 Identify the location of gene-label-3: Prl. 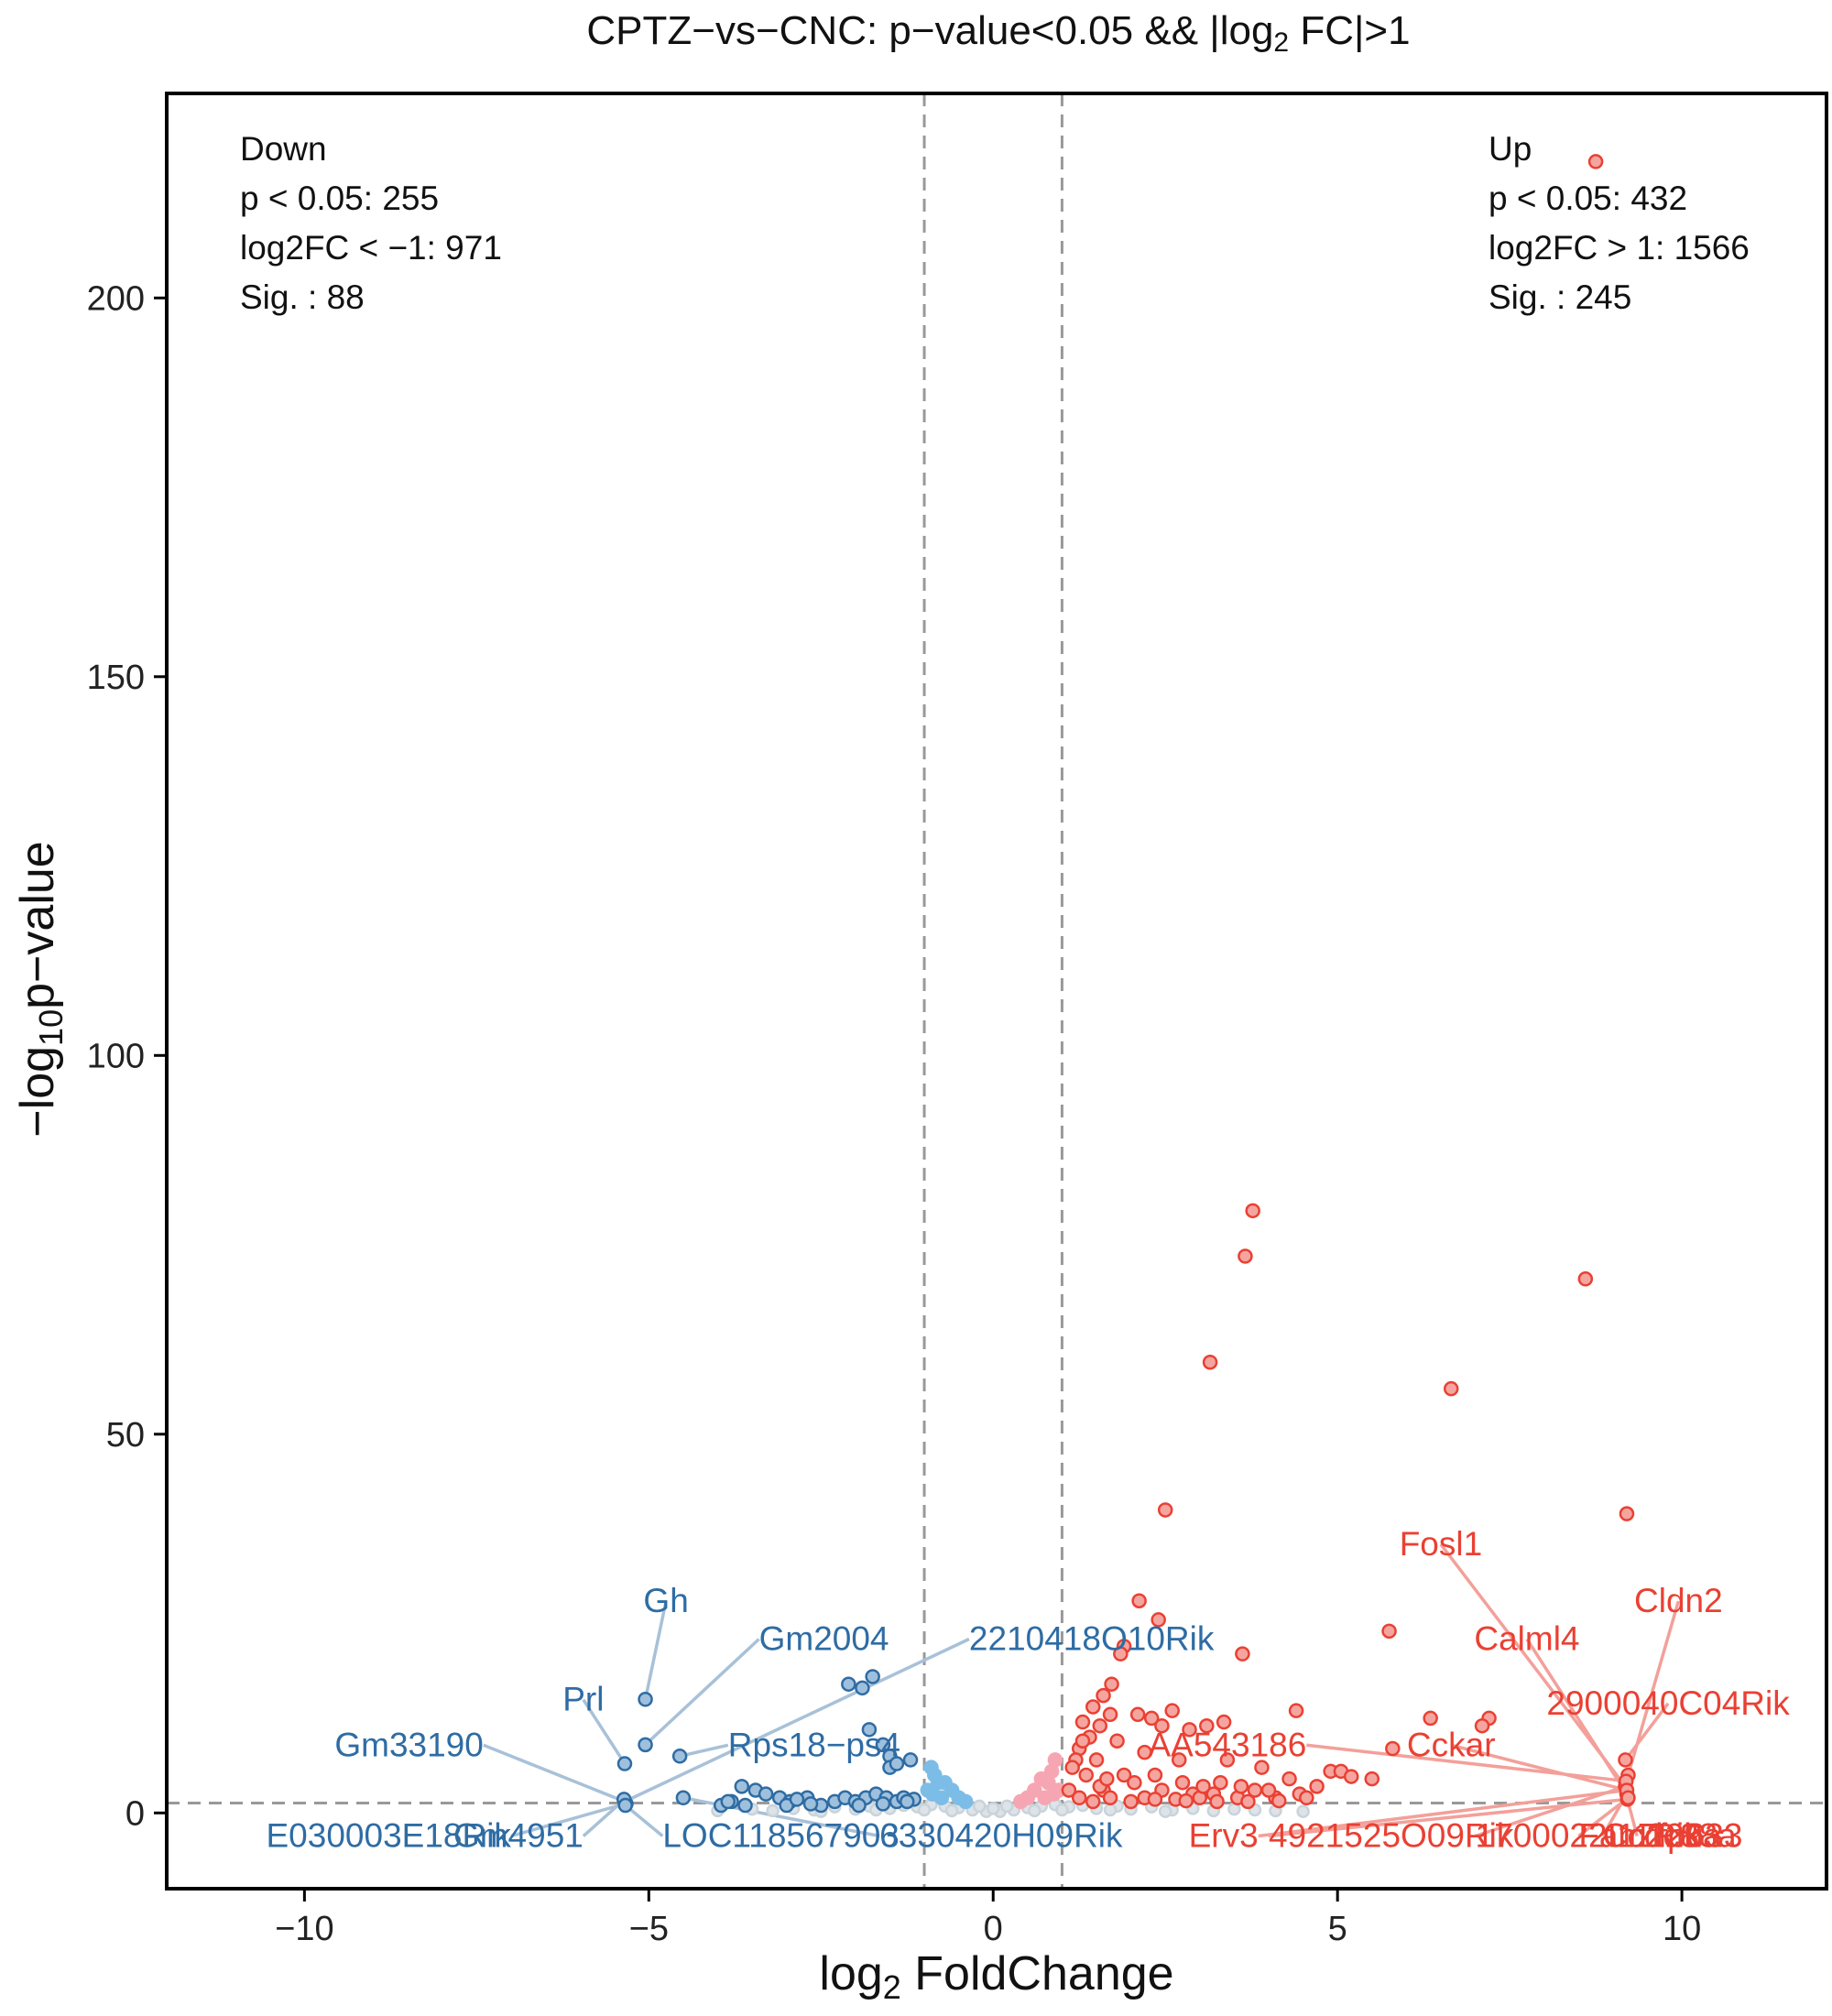
(583, 1699).